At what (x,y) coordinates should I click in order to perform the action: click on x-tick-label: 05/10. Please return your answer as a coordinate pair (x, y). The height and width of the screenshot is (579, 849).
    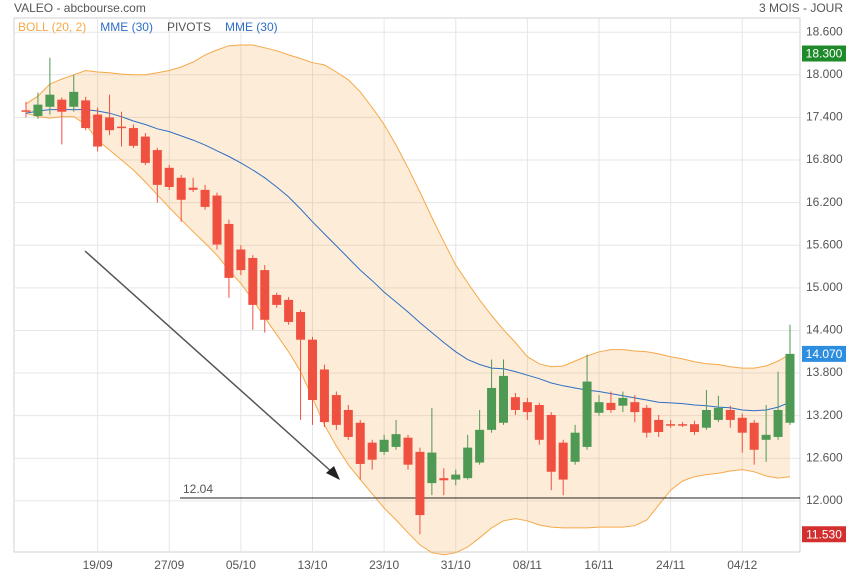
    Looking at the image, I should click on (241, 565).